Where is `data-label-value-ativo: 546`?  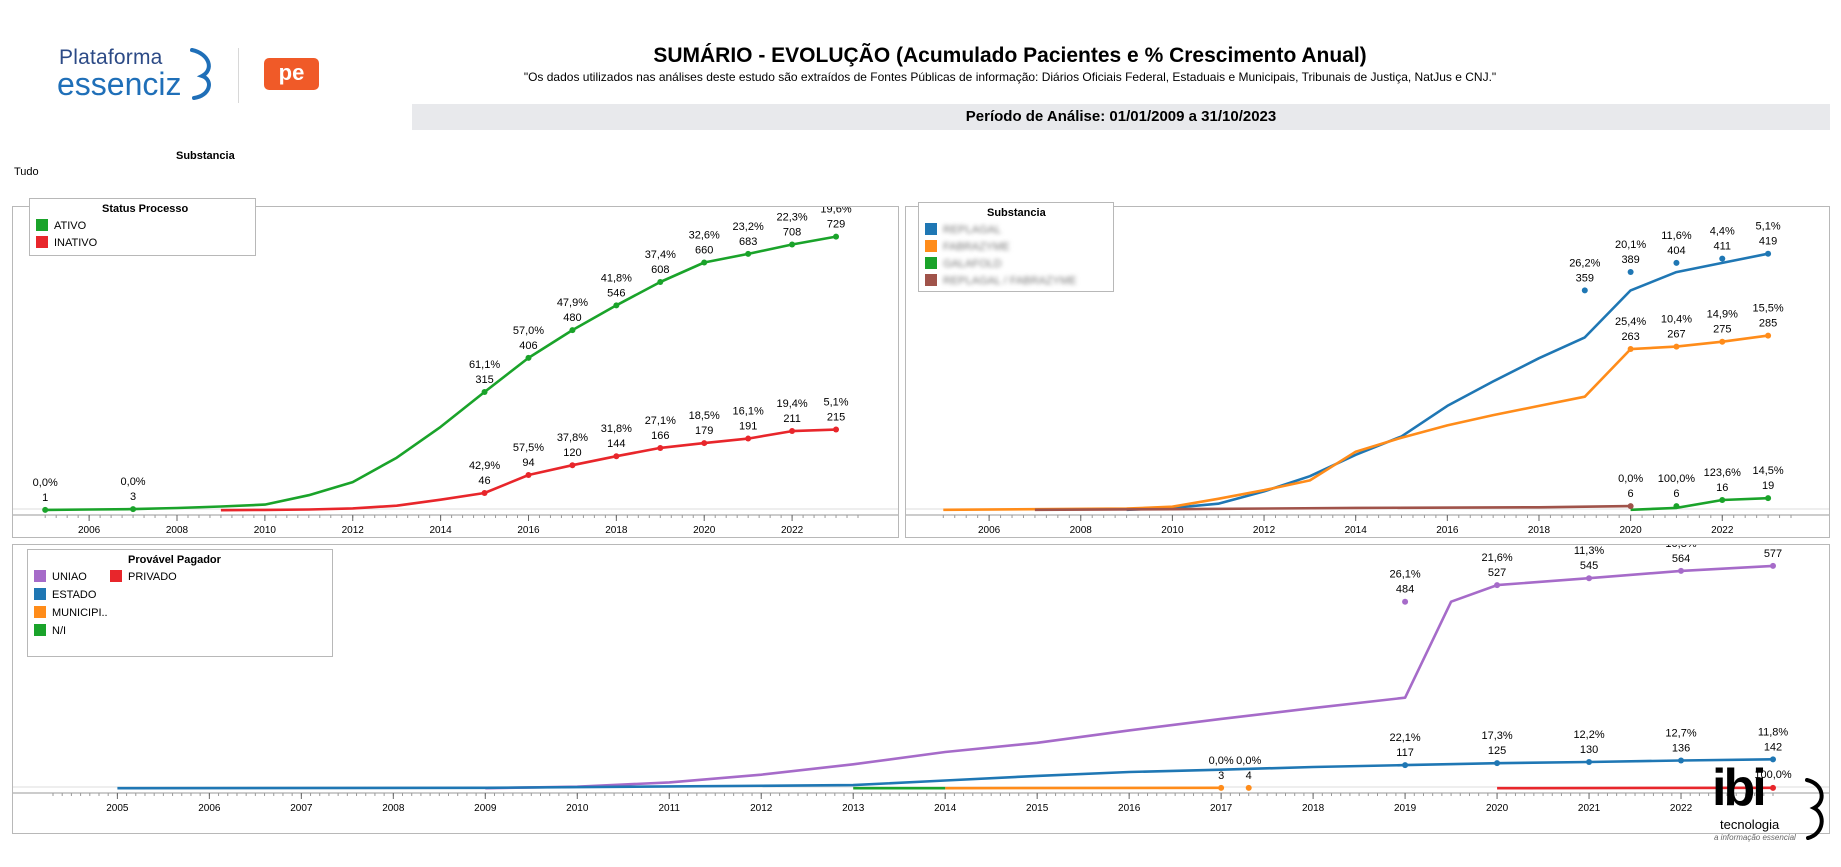 data-label-value-ativo: 546 is located at coordinates (616, 293).